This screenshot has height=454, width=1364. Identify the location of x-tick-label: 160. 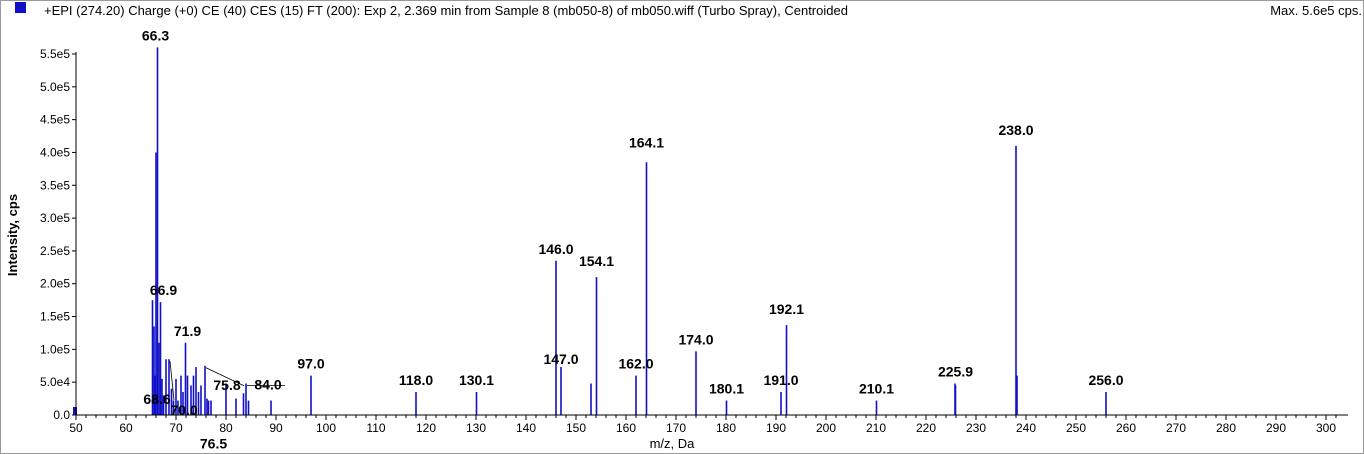
(626, 428).